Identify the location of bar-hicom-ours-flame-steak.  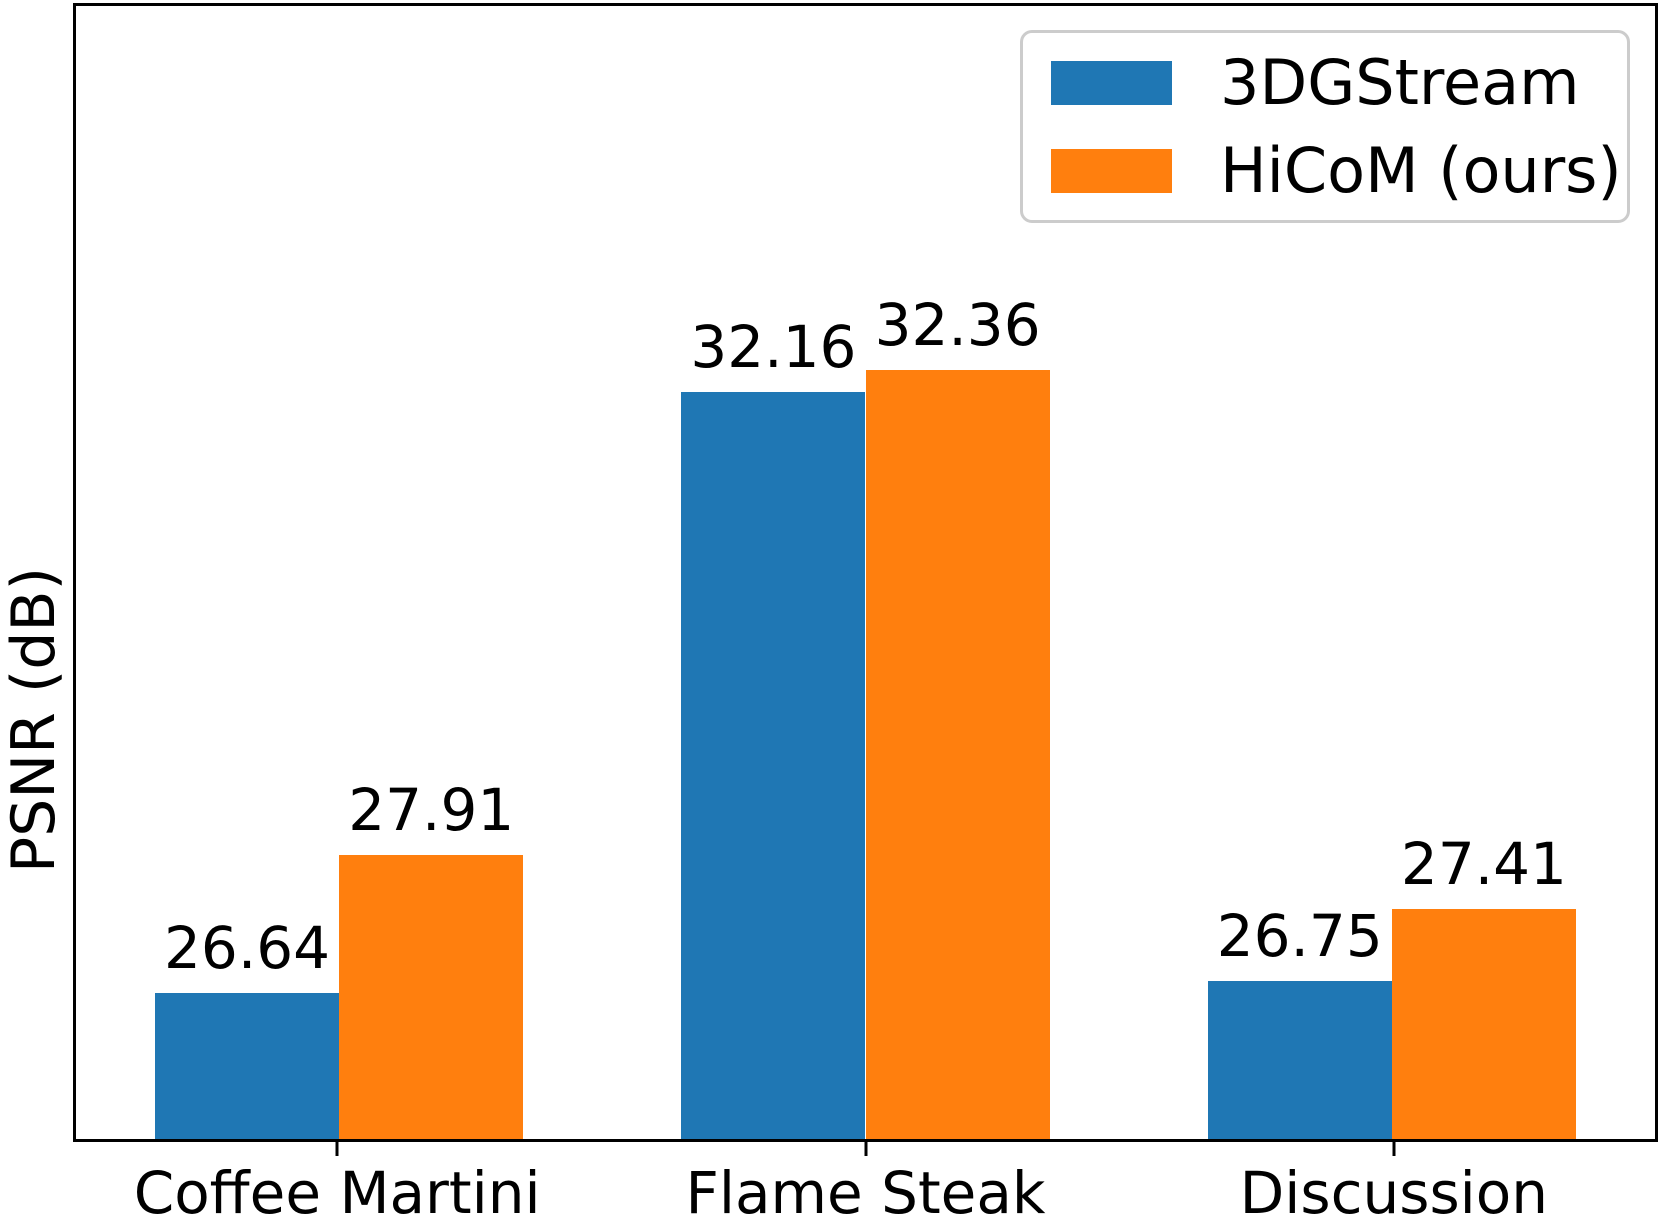
(957, 754).